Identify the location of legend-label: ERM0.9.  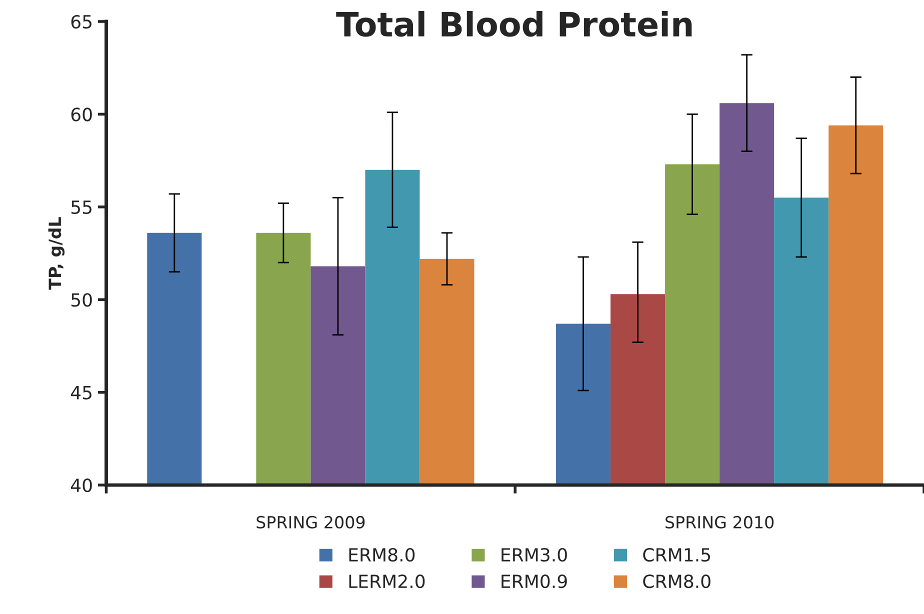
(534, 581).